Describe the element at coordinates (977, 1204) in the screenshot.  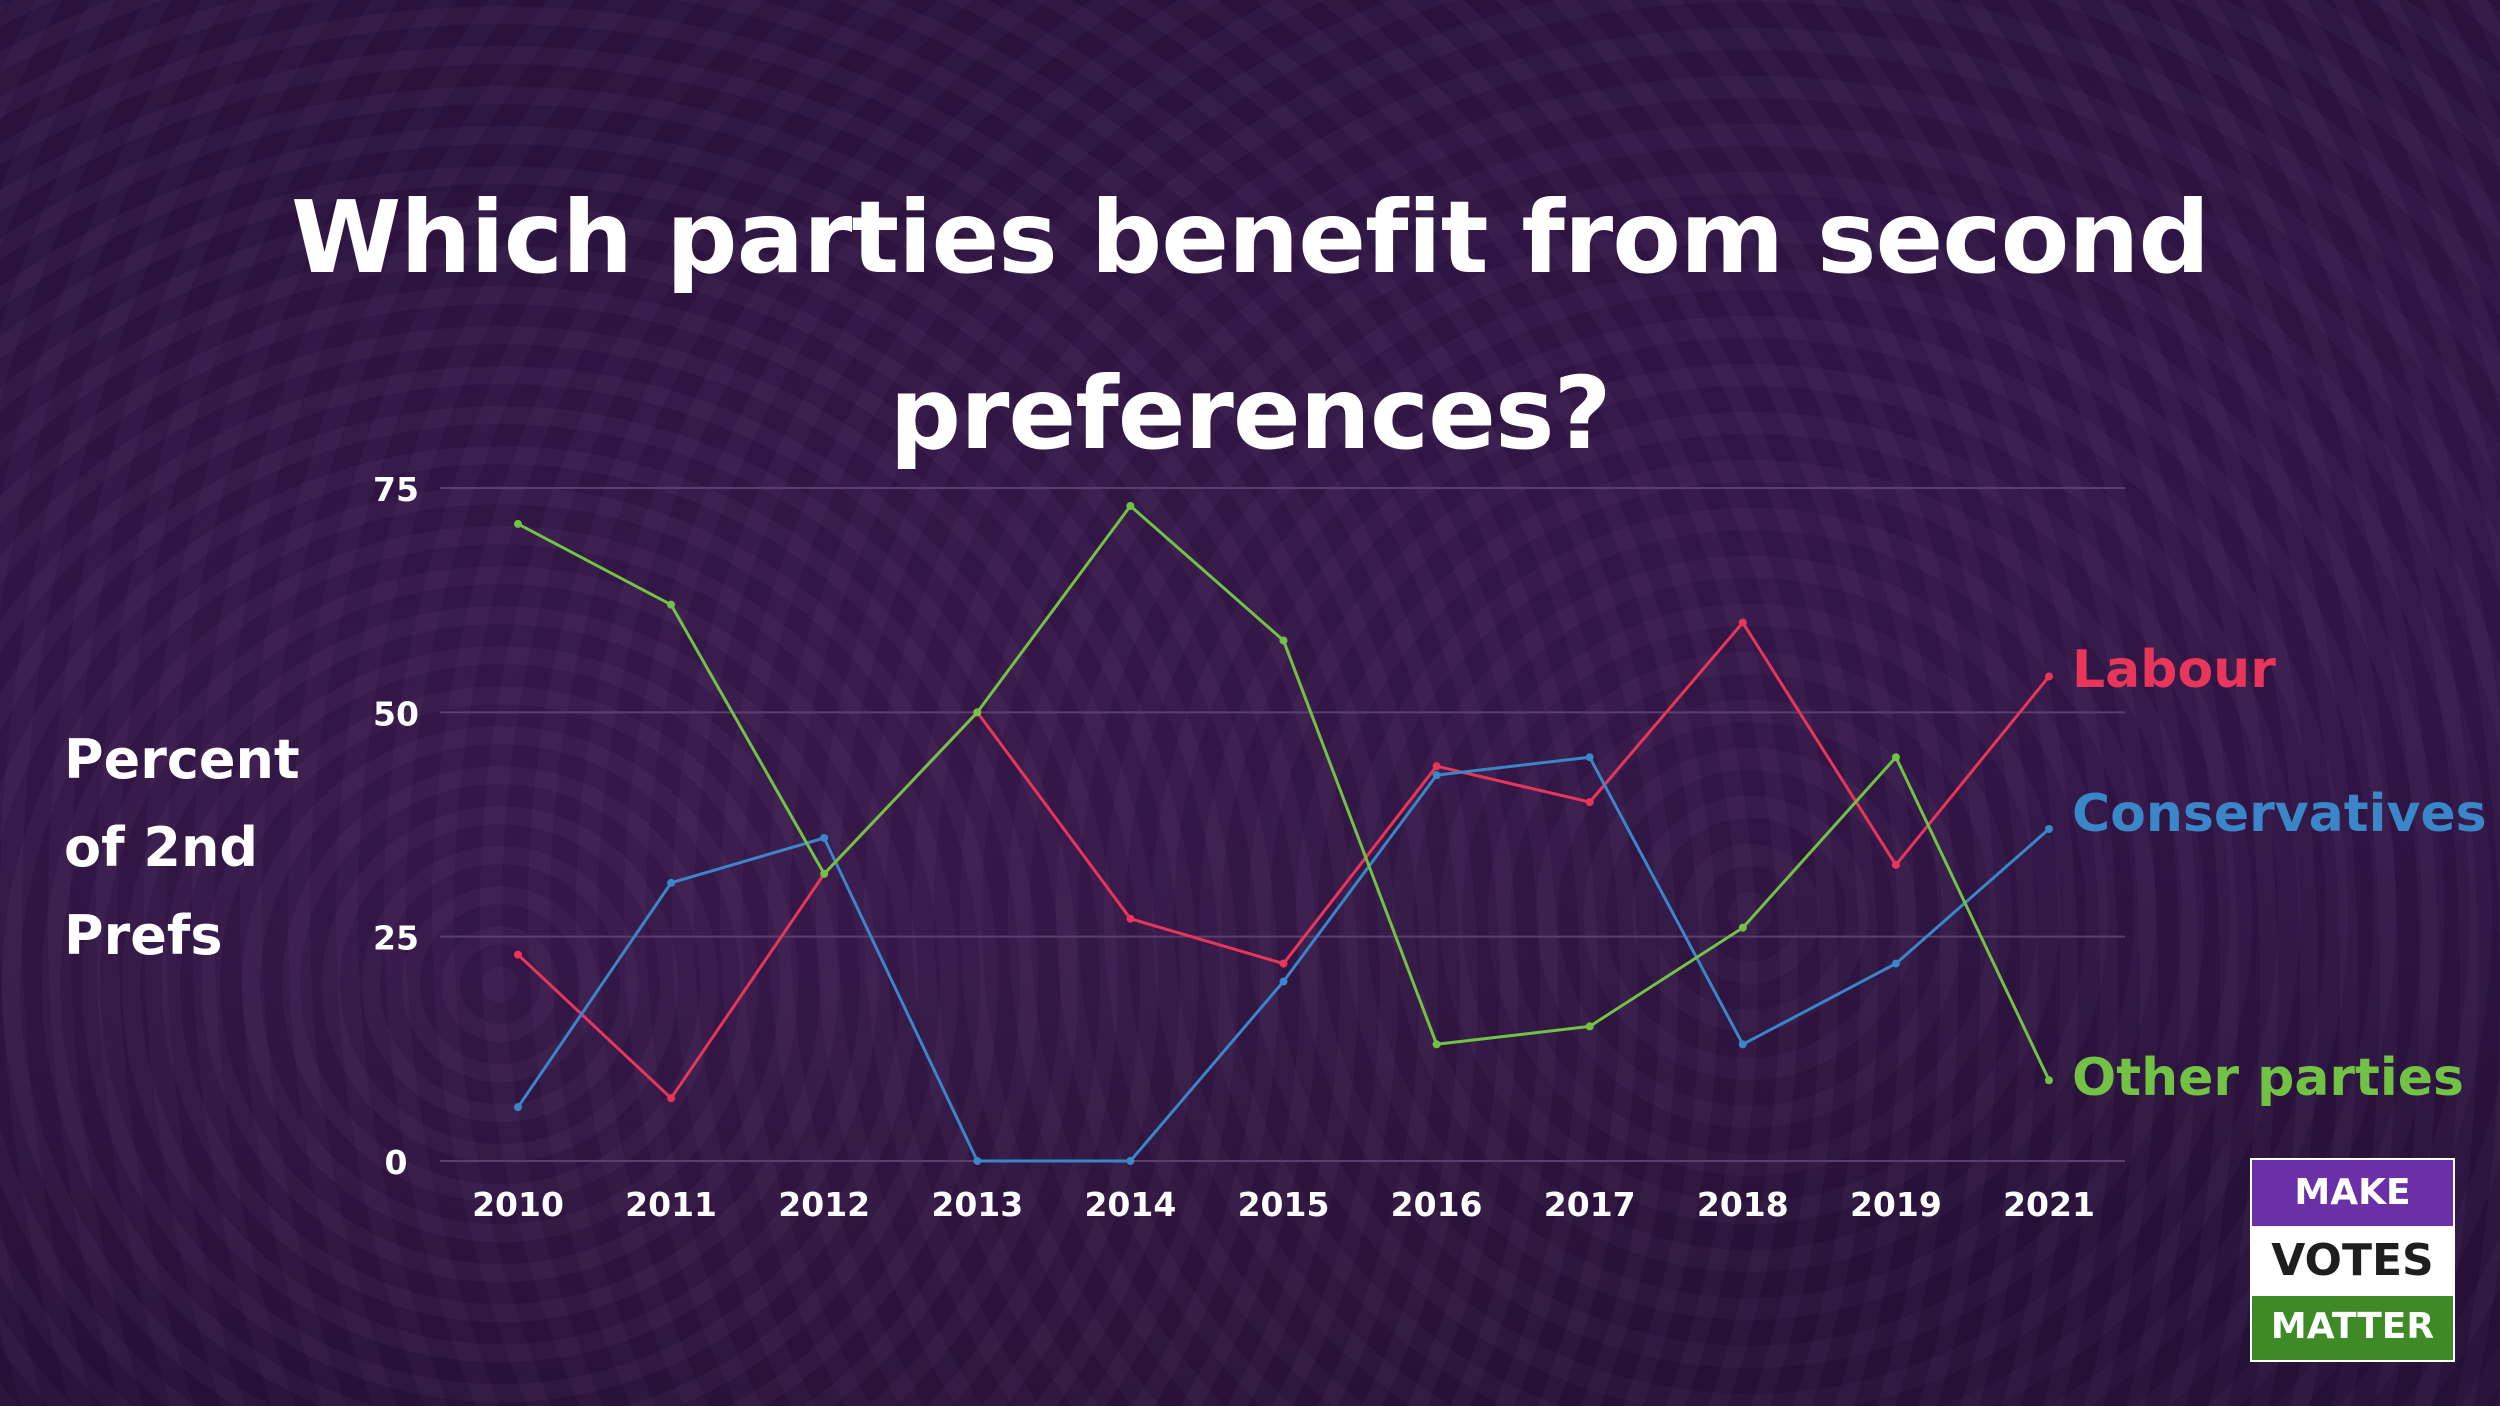
I see `x-tick-label-2013: 2013` at that location.